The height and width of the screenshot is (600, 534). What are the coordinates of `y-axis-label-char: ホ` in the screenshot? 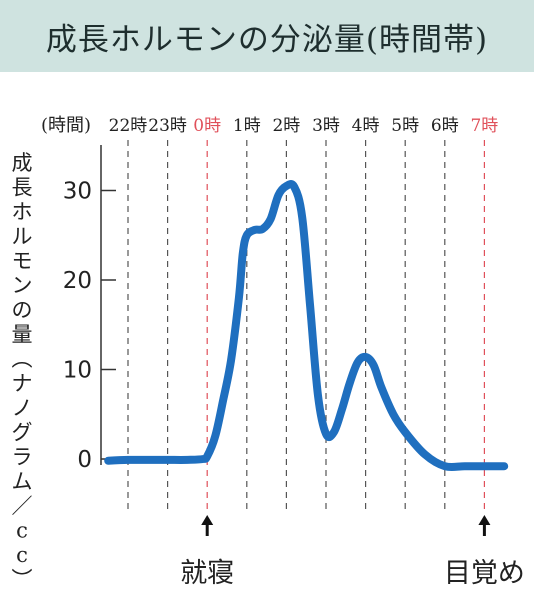 It's located at (22, 212).